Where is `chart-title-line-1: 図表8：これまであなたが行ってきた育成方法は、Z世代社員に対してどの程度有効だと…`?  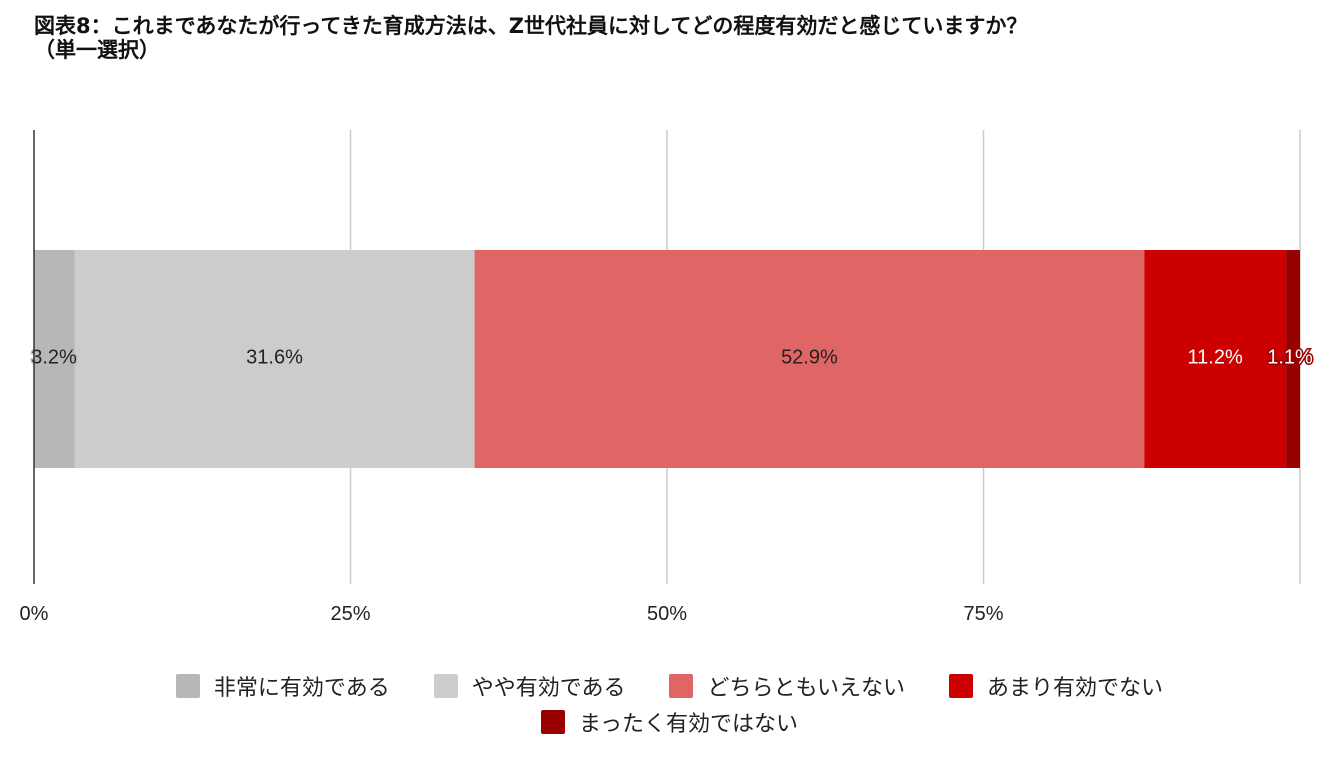 chart-title-line-1: 図表8：これまであなたが行ってきた育成方法は、Z世代社員に対してどの程度有効だと… is located at coordinates (531, 26).